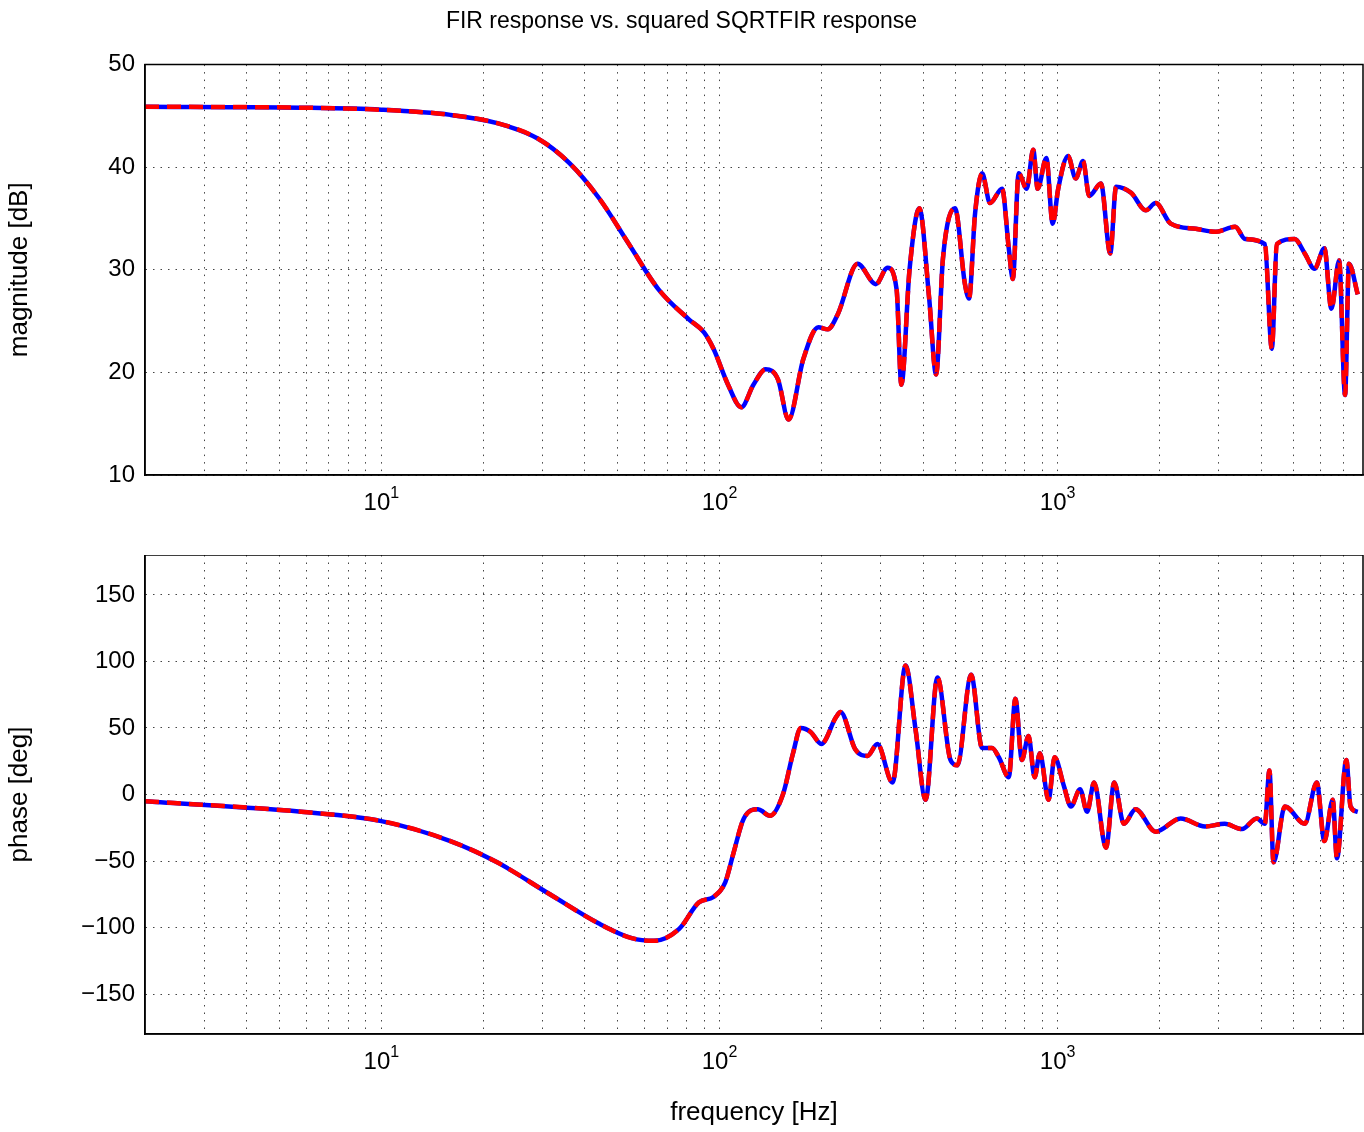 The height and width of the screenshot is (1132, 1364). What do you see at coordinates (115, 859) in the screenshot?
I see `y-tick-label: −50` at bounding box center [115, 859].